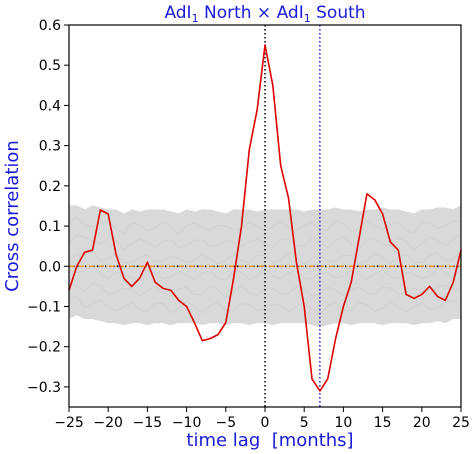 Image resolution: width=474 pixels, height=454 pixels. What do you see at coordinates (50, 267) in the screenshot?
I see `y-tick-label: 0.0` at bounding box center [50, 267].